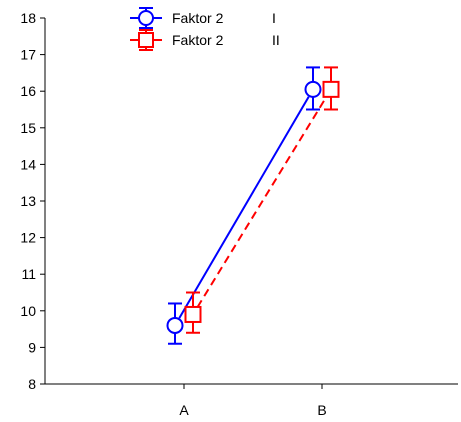 The height and width of the screenshot is (422, 461). Describe the element at coordinates (28, 238) in the screenshot. I see `y-tick-label: 12` at that location.